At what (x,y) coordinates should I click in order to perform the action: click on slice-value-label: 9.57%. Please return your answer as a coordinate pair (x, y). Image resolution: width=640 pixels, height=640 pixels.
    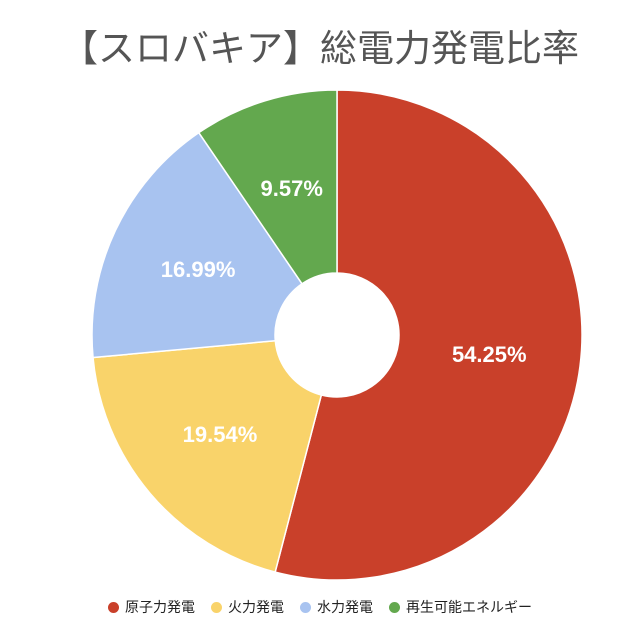
    Looking at the image, I should click on (292, 188).